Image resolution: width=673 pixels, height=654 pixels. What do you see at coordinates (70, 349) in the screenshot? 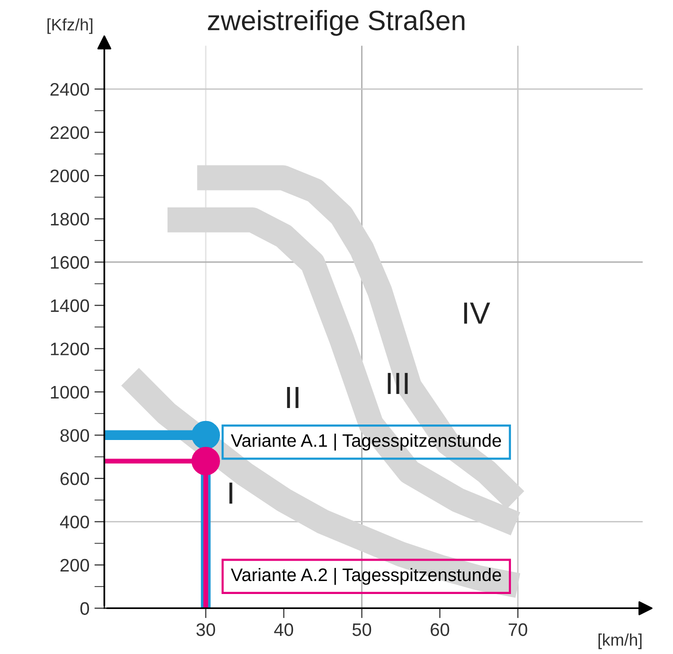
I see `y-tick-label: 1200` at bounding box center [70, 349].